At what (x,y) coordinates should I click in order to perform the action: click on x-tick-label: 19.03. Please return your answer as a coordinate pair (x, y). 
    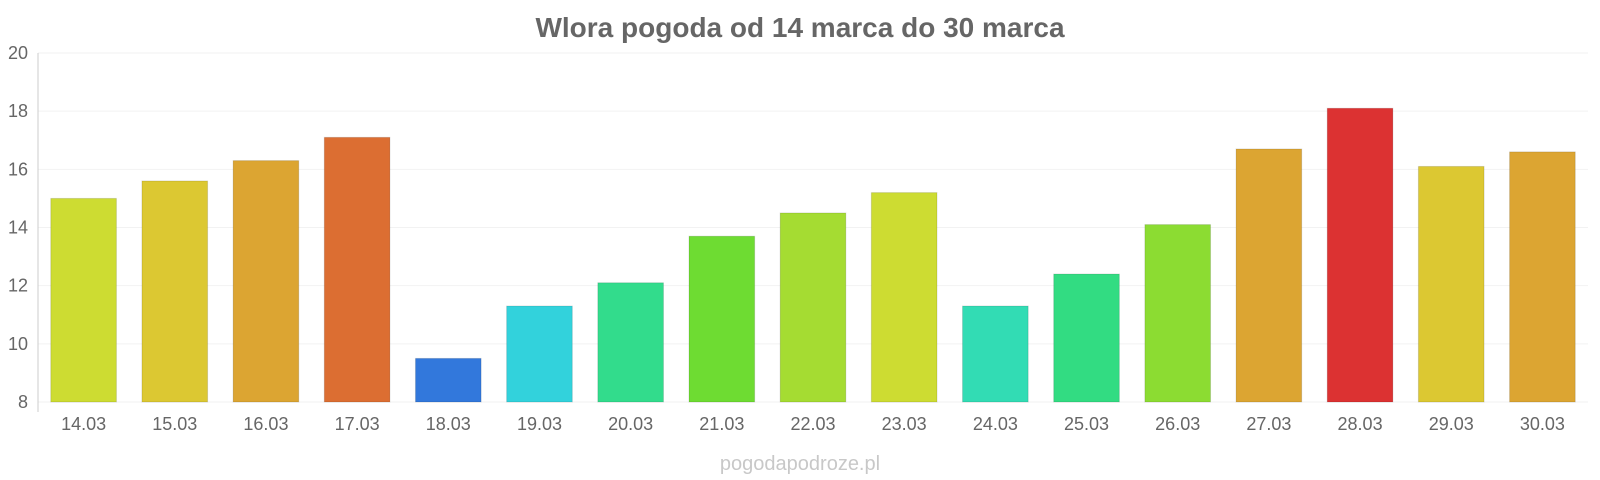
    Looking at the image, I should click on (539, 424).